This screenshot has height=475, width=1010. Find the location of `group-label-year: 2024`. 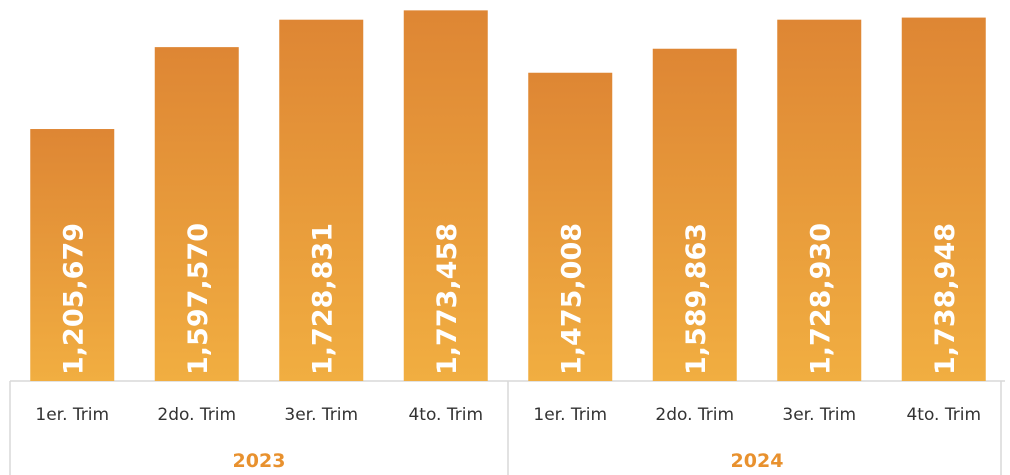

group-label-year: 2024 is located at coordinates (757, 461).